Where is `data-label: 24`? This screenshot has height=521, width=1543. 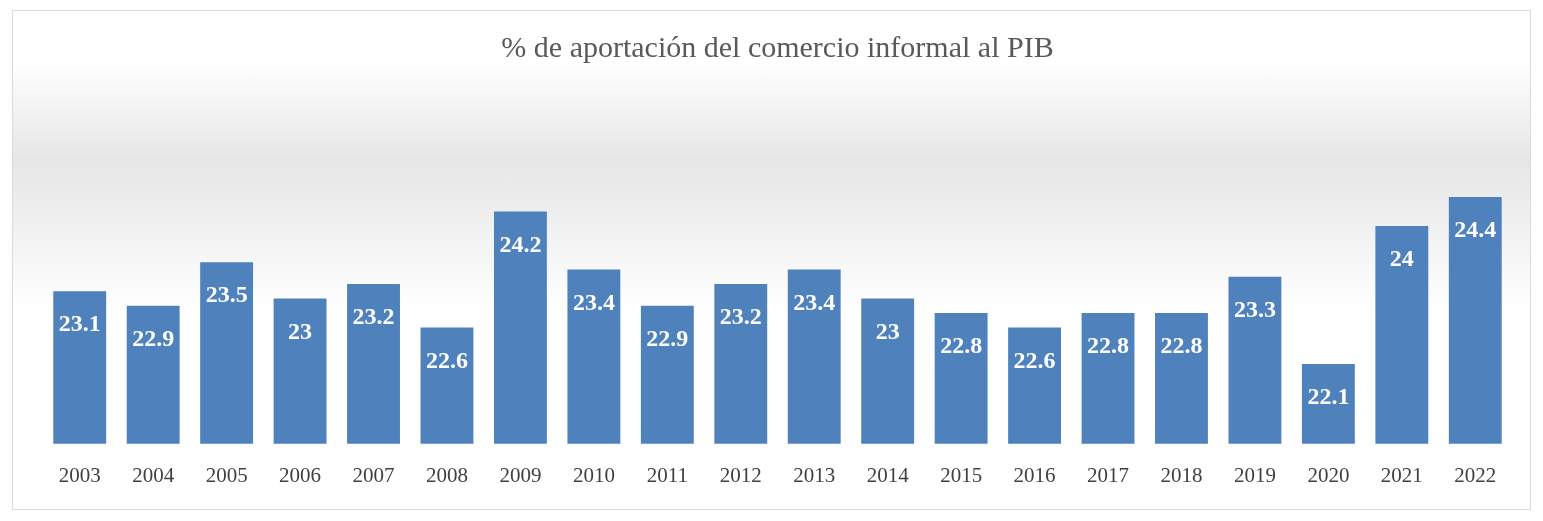 data-label: 24 is located at coordinates (1401, 258).